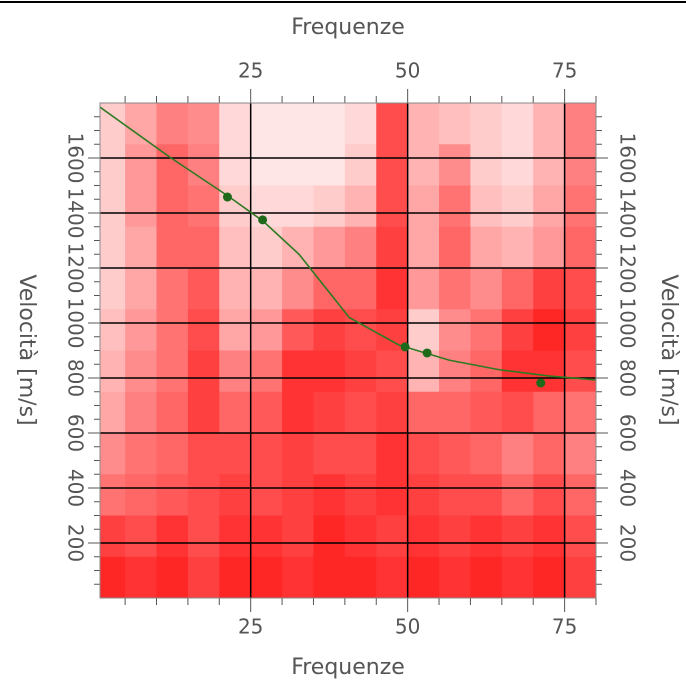 The image size is (686, 688). What do you see at coordinates (76, 488) in the screenshot?
I see `y-tick-label: 400` at bounding box center [76, 488].